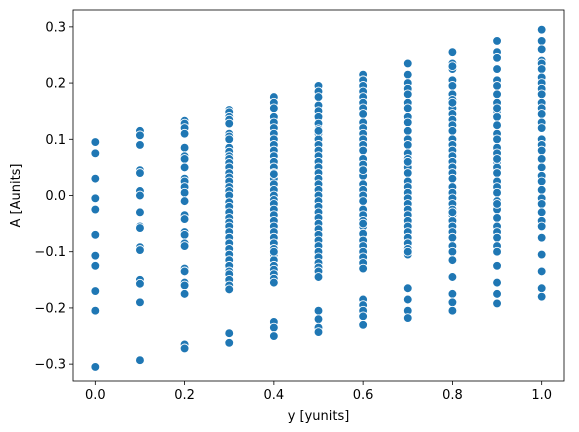  What do you see at coordinates (319, 416) in the screenshot?
I see `x-axis-label: y [yunits]` at bounding box center [319, 416].